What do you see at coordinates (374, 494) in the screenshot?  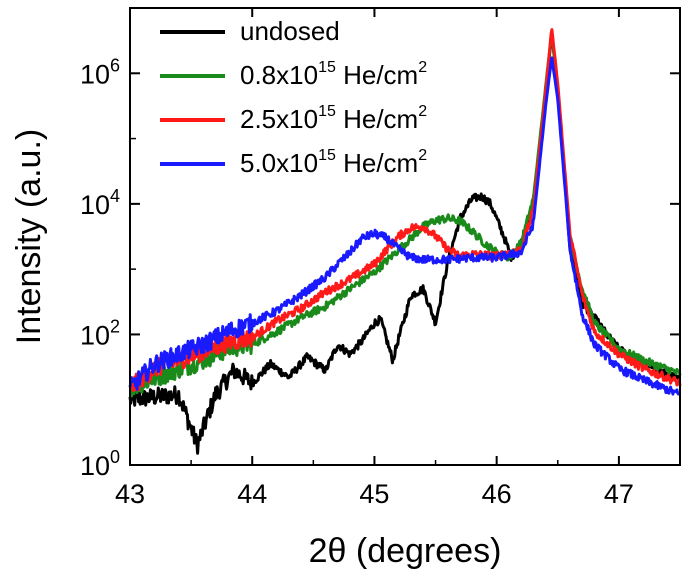 I see `x-tick-label: 45` at bounding box center [374, 494].